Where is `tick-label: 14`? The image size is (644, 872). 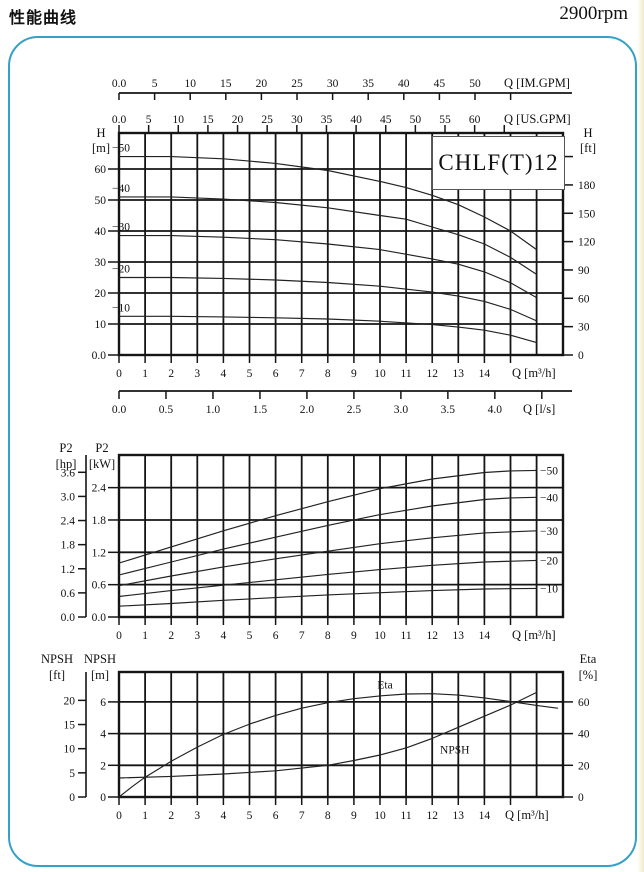
tick-label: 14 is located at coordinates (485, 636).